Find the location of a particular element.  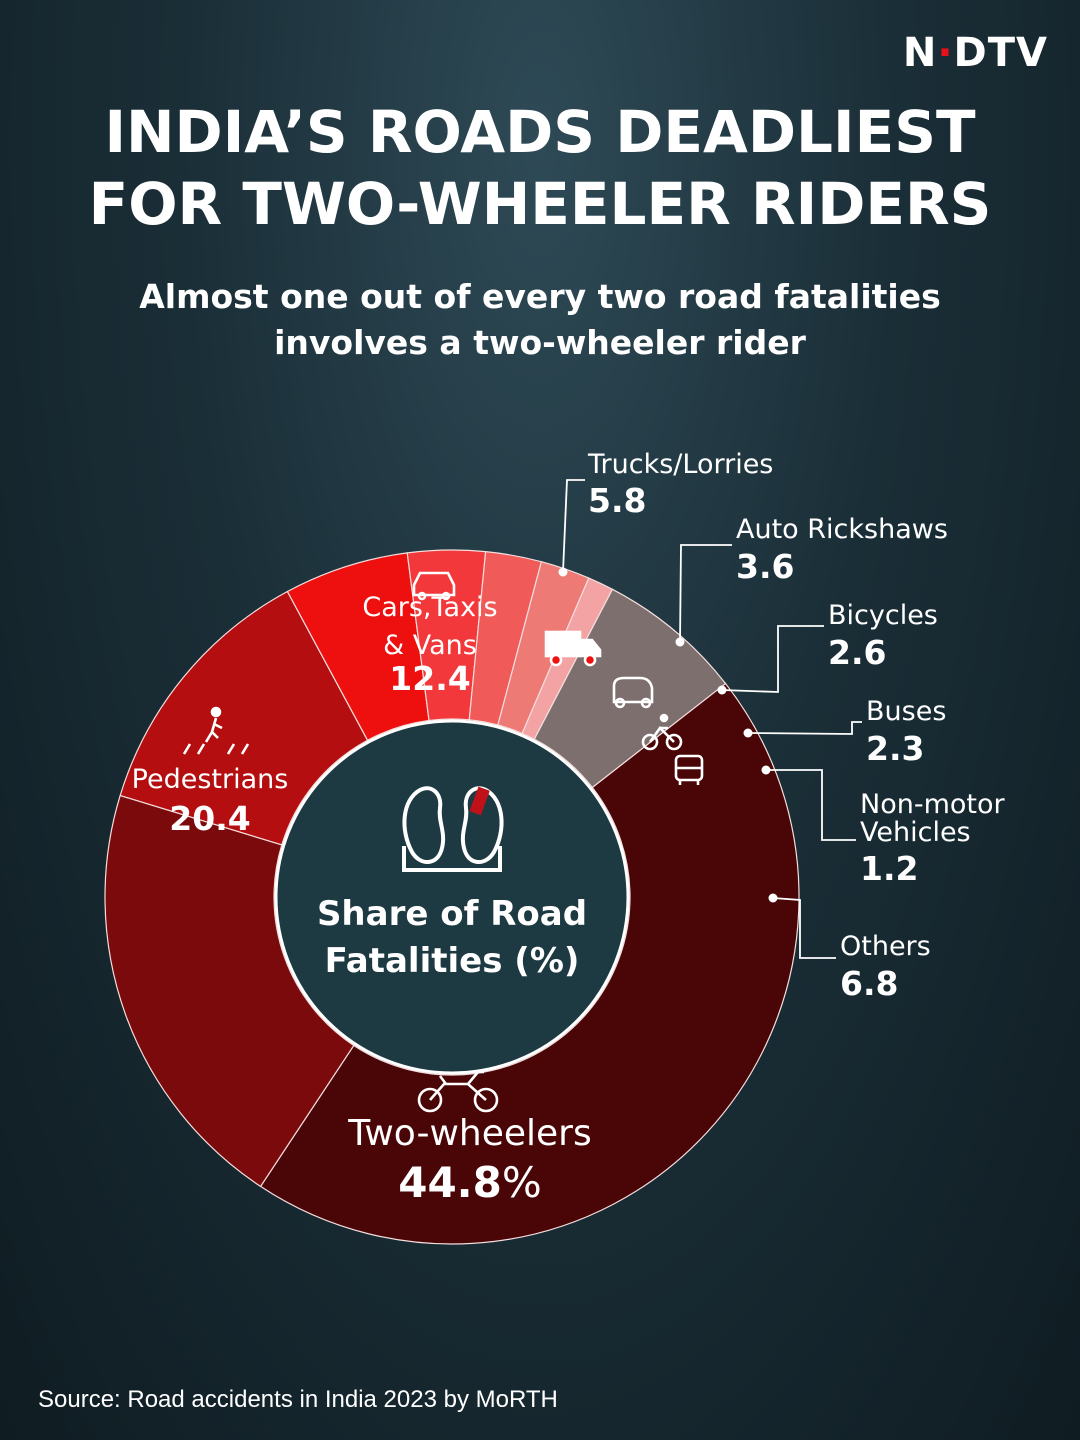

label-others-name-1: Others is located at coordinates (885, 946).